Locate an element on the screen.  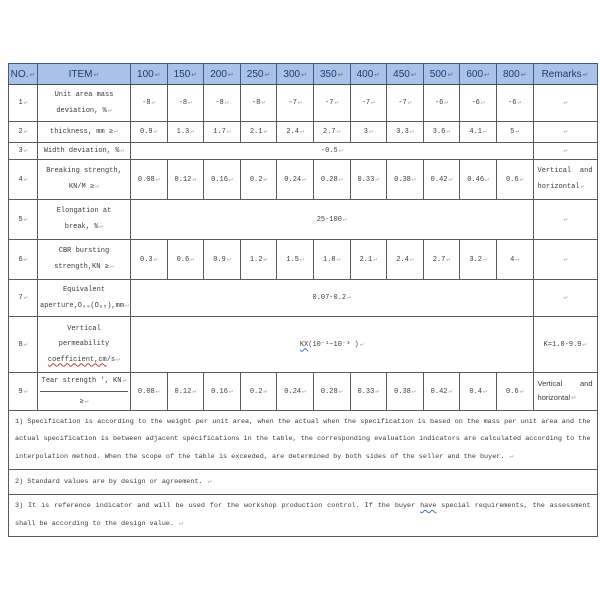
text-segment: KX is located at coordinates (304, 344).